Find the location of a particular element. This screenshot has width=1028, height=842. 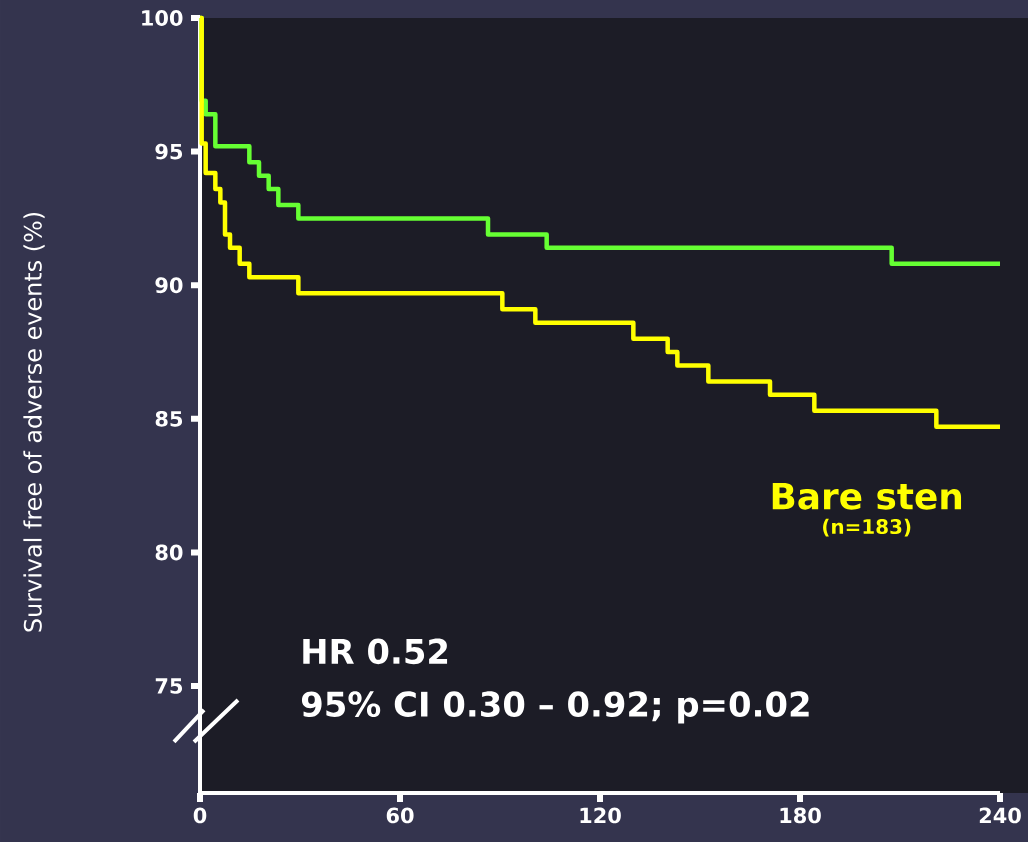

y-tick-label: 75 is located at coordinates (169, 686).